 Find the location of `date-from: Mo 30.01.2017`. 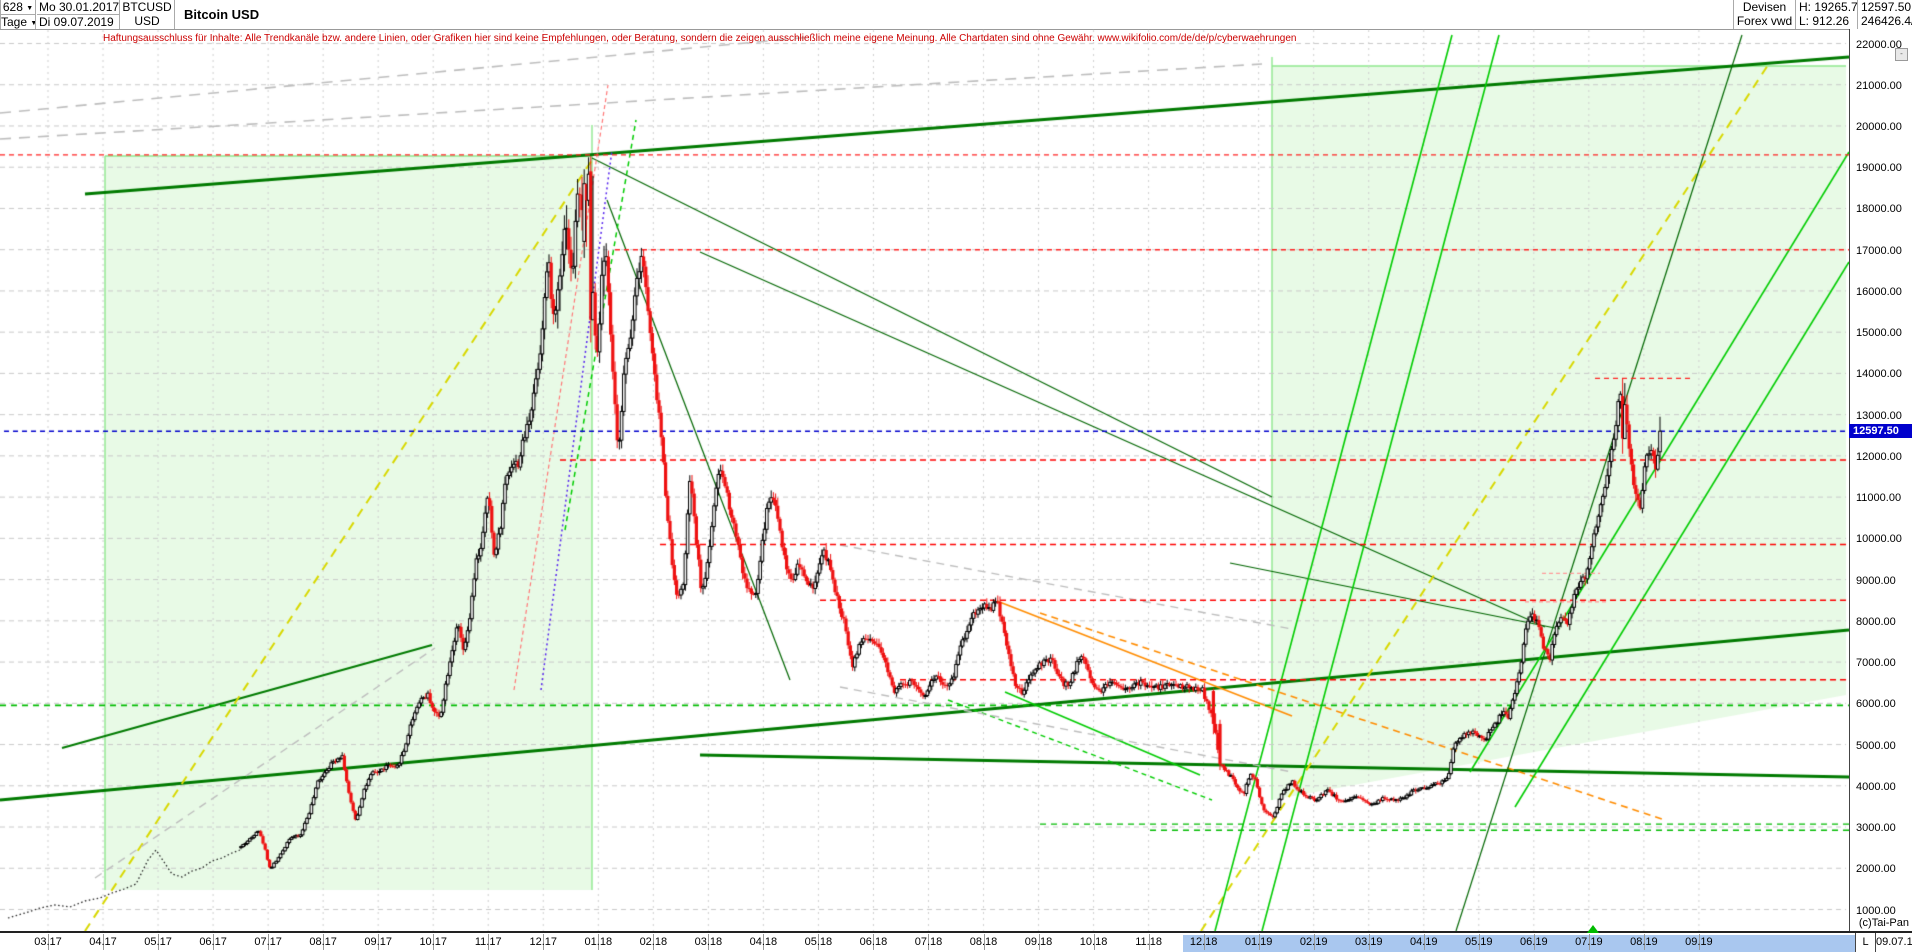

date-from: Mo 30.01.2017 is located at coordinates (78, 7).